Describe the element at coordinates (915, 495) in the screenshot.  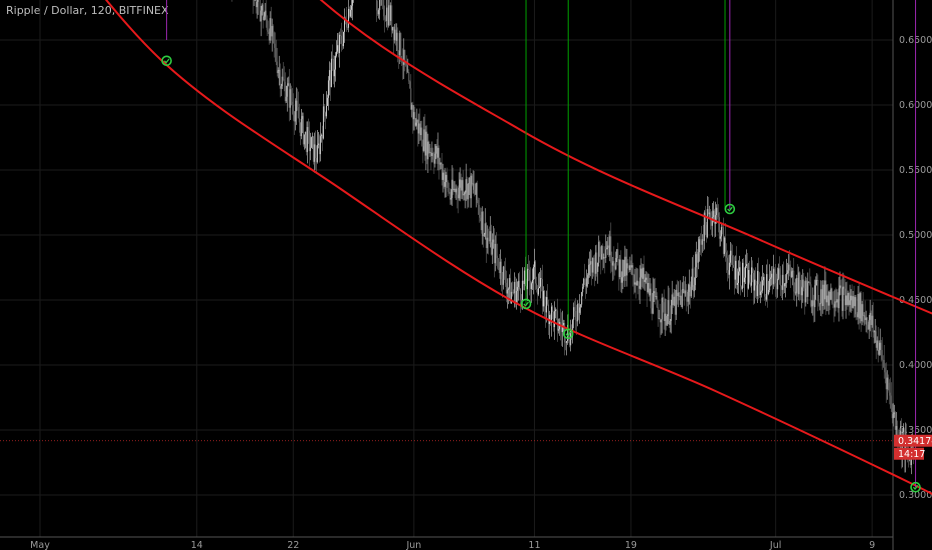
I see `y-tick-label: 0.30000` at that location.